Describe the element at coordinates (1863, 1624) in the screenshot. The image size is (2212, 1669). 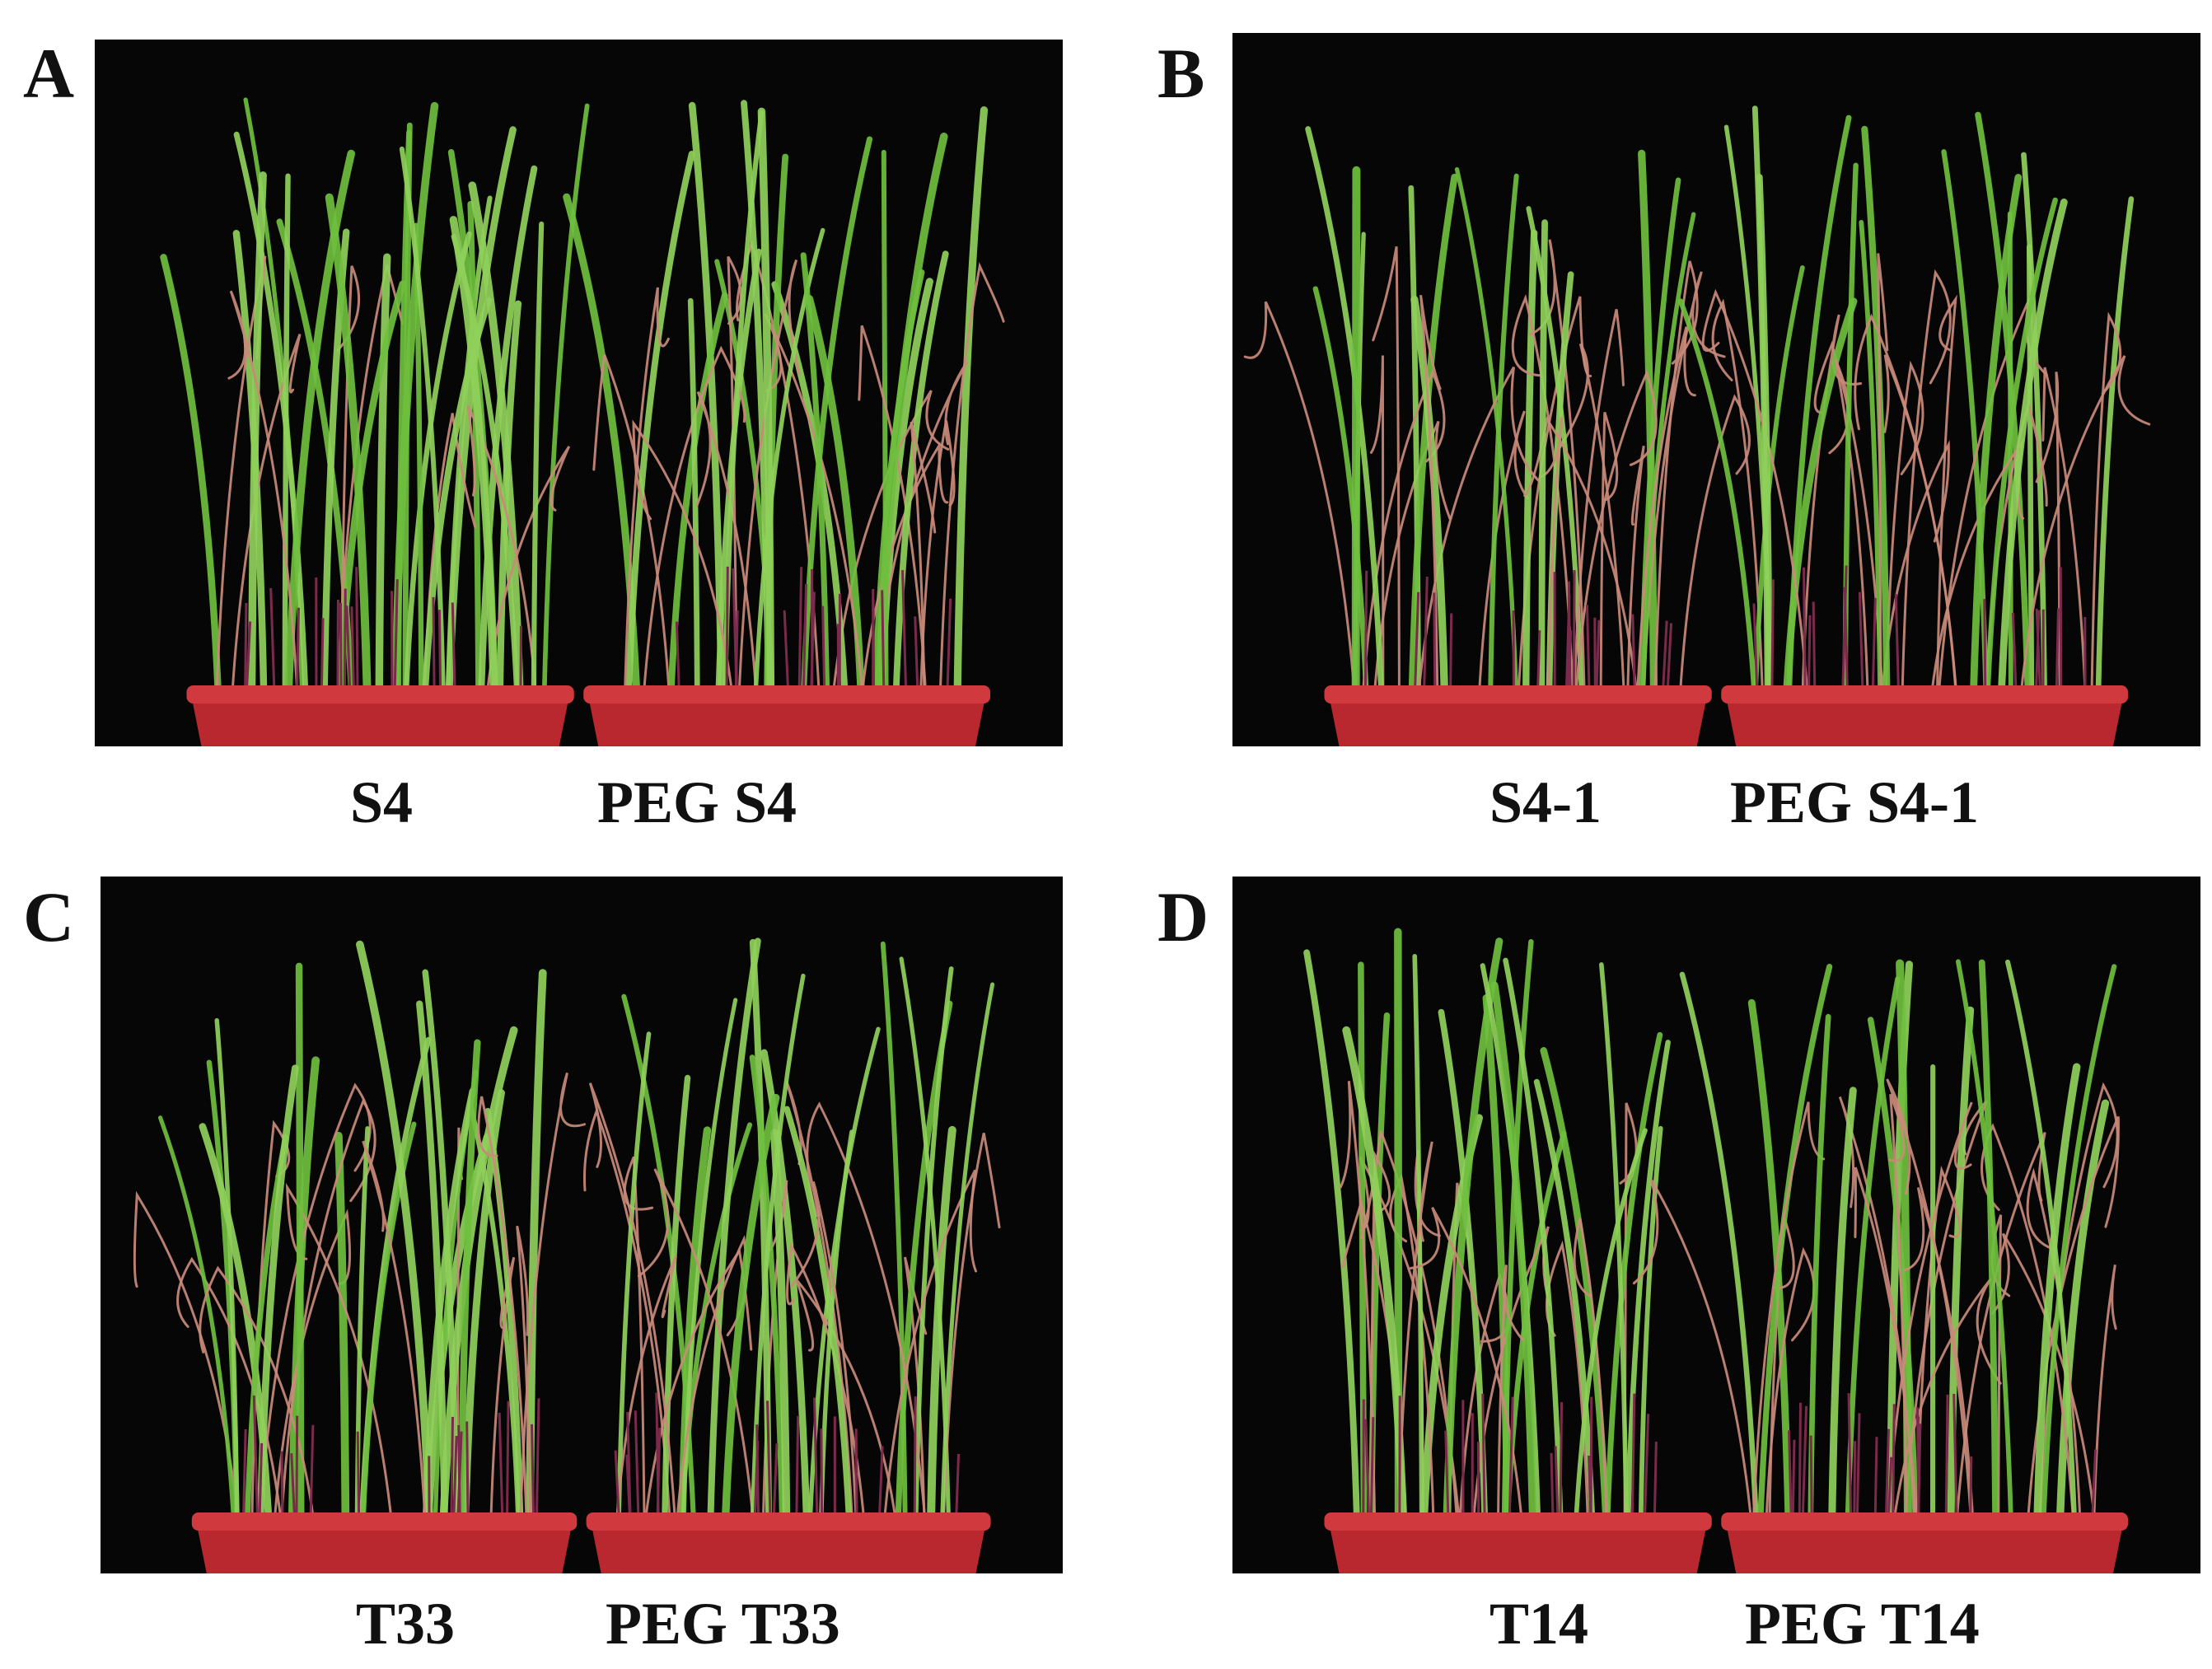
I see `caption-d-peg: PEG T14` at that location.